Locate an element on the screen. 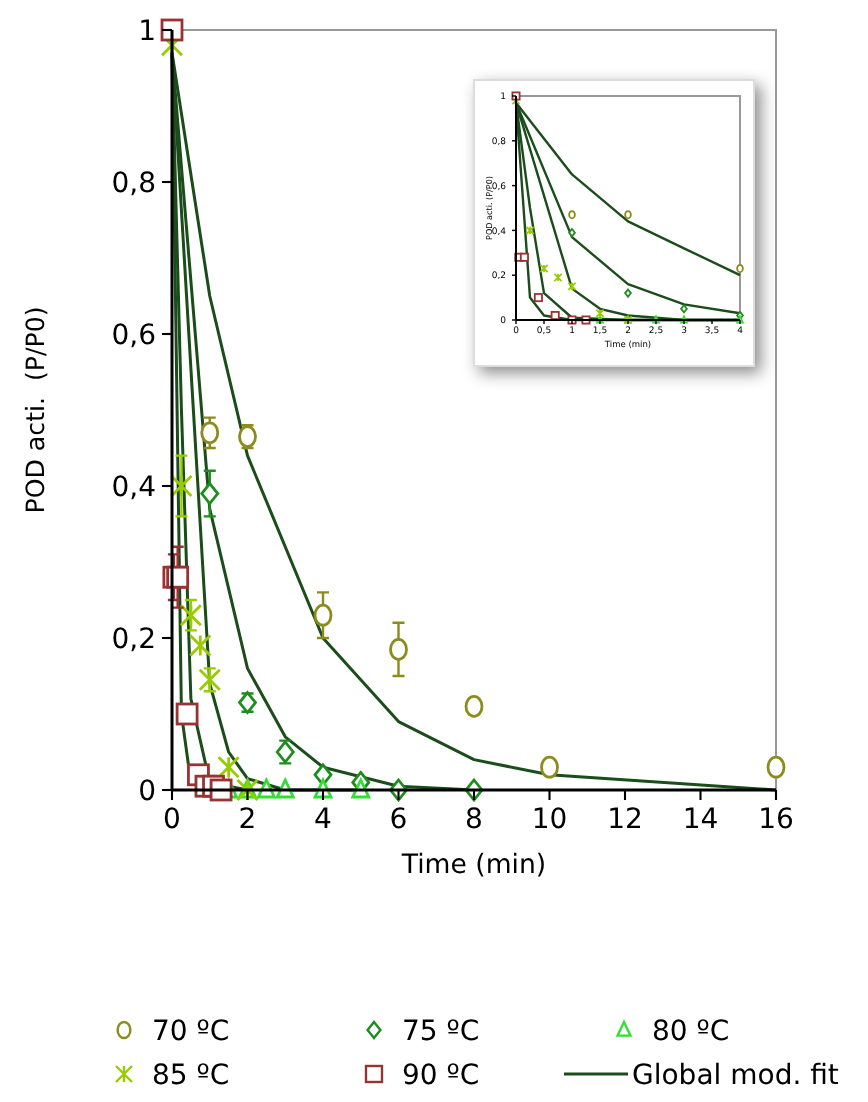 Image resolution: width=868 pixels, height=1102 pixels. x-tick-label: 6 is located at coordinates (398, 820).